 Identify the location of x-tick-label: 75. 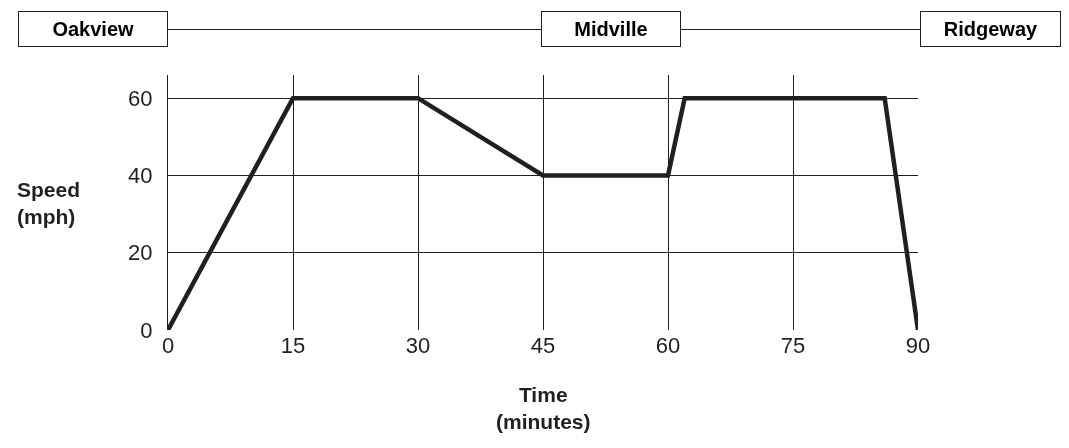
(793, 345).